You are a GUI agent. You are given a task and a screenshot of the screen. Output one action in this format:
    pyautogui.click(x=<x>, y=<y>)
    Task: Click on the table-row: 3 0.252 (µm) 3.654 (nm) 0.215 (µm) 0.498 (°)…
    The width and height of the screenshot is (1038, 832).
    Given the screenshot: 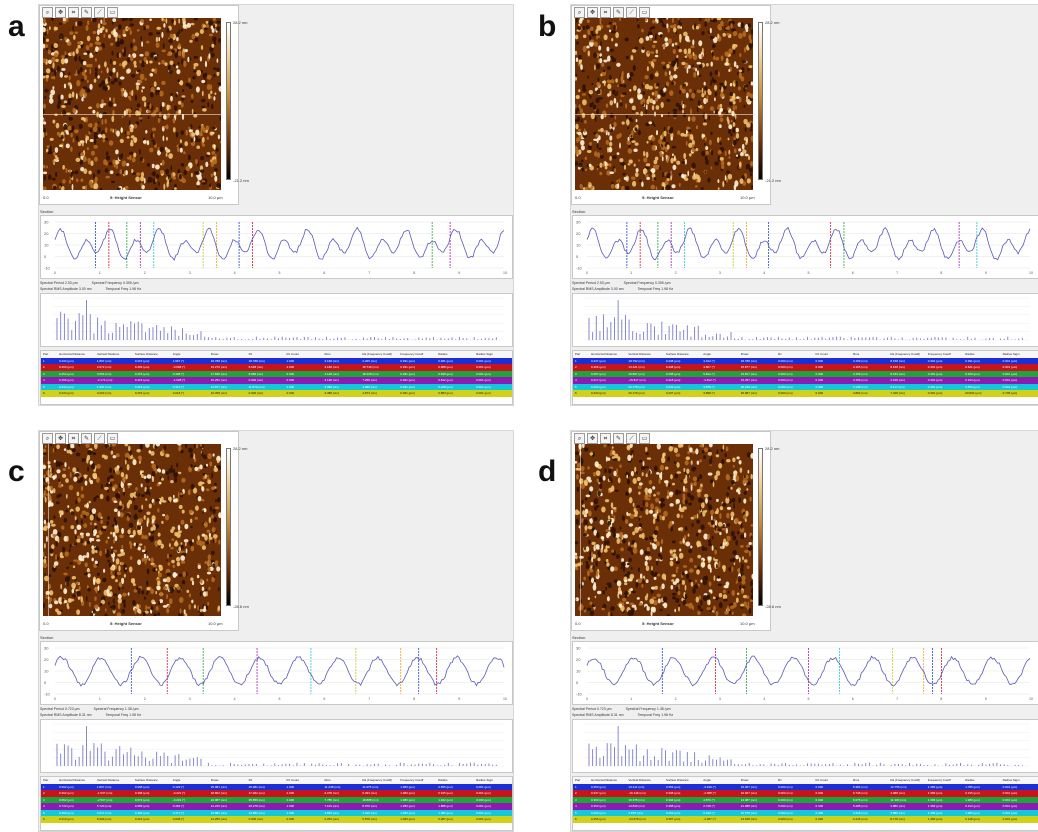 What is the action you would take?
    pyautogui.click(x=276, y=373)
    